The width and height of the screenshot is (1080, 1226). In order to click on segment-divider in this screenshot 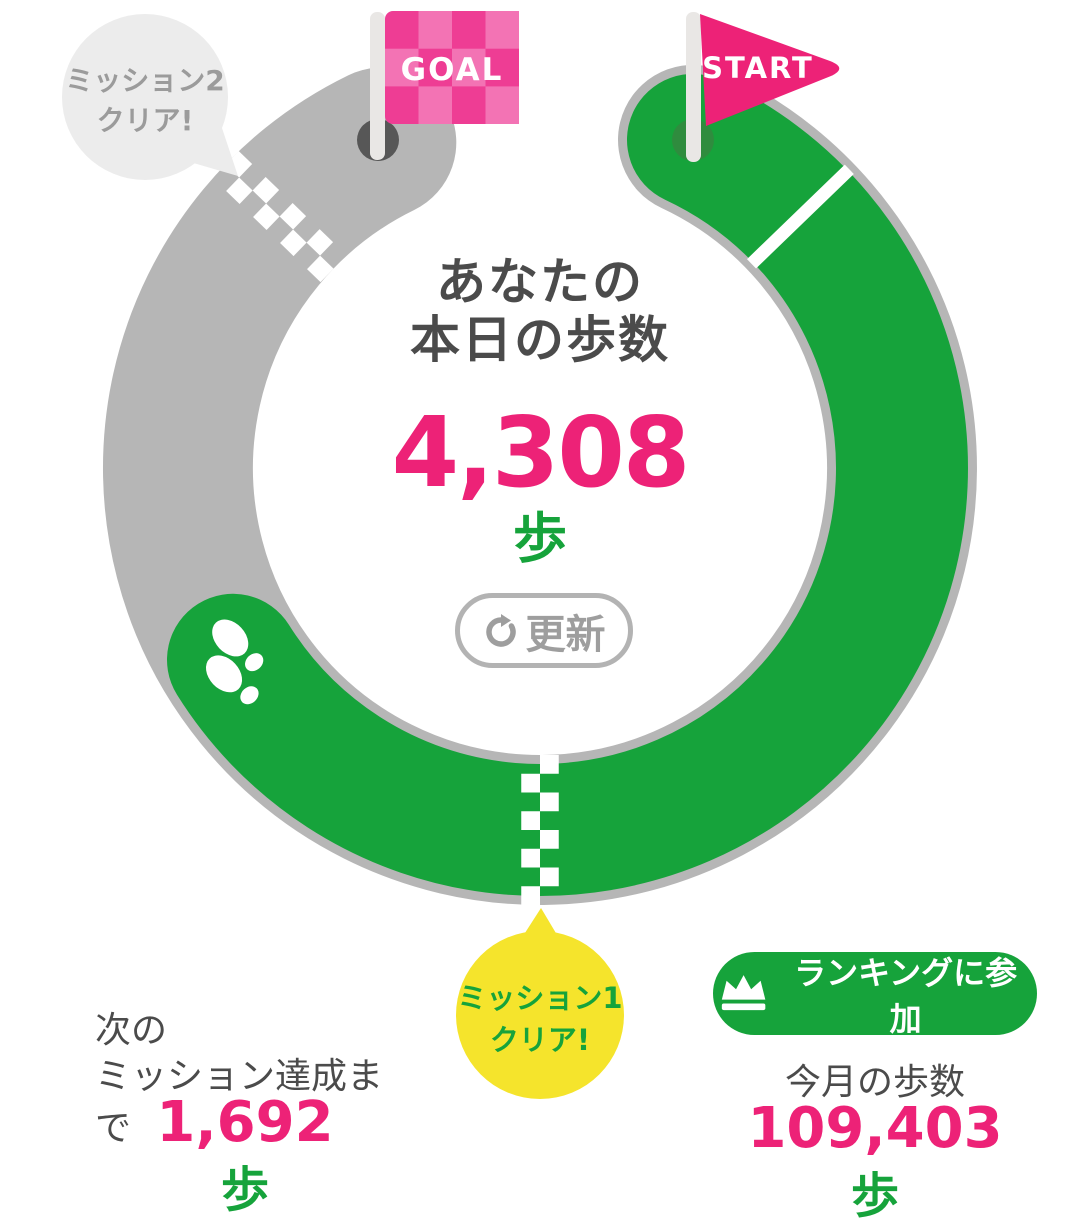, I will do `click(800, 216)`.